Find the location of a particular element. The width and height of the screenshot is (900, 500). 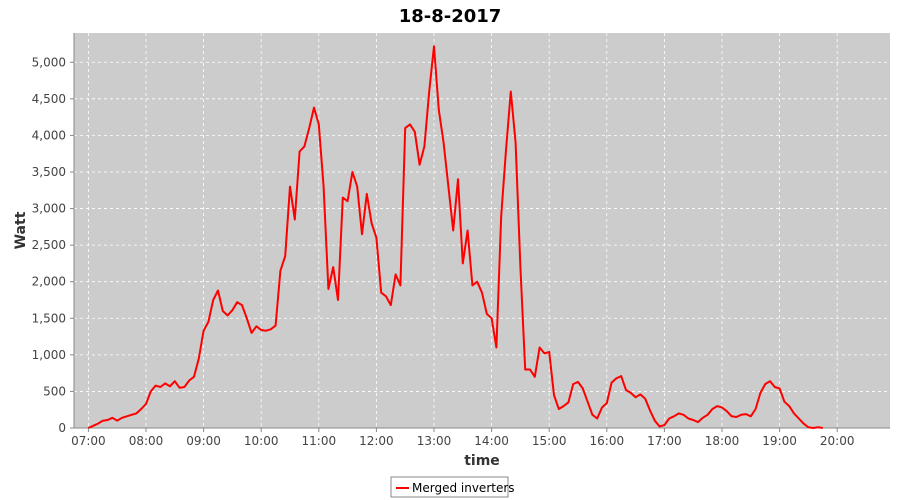

x-tick-label: 20:00 is located at coordinates (837, 441).